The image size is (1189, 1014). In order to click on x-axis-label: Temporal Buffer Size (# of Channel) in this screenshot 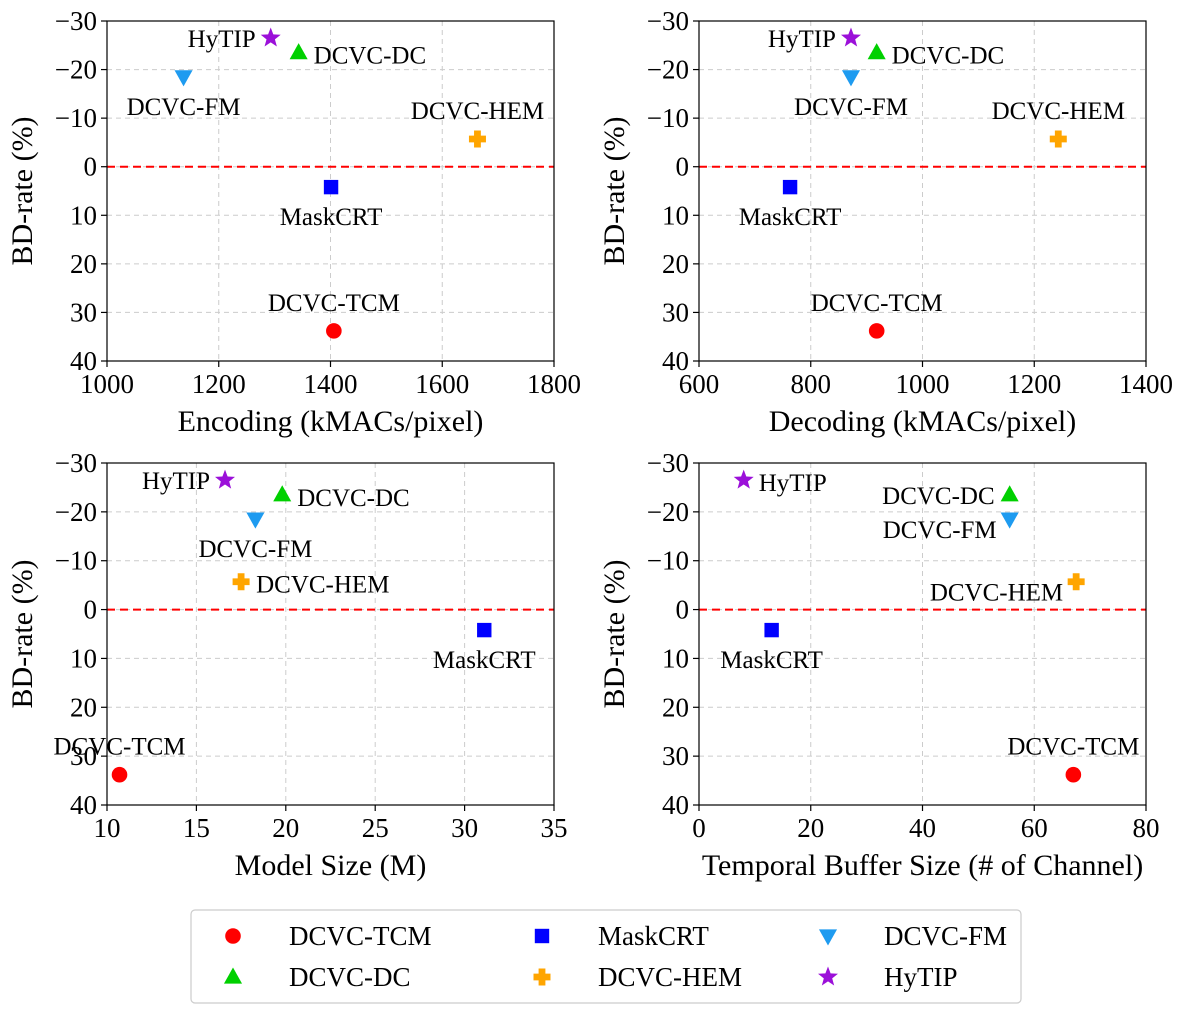, I will do `click(922, 865)`.